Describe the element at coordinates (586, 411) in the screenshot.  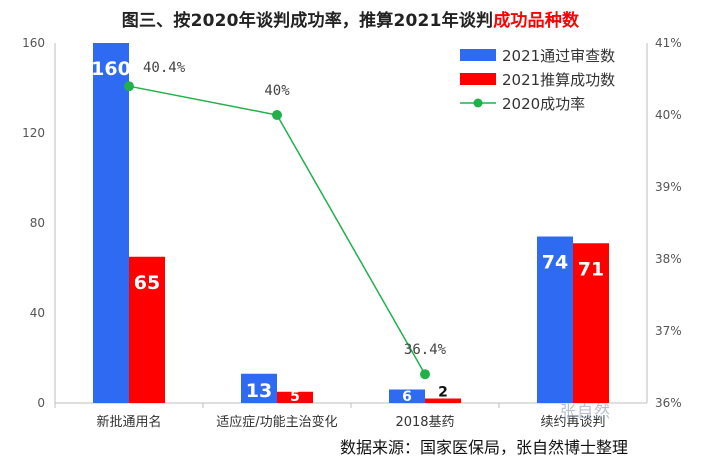
I see `watermark-signature: 张自然` at that location.